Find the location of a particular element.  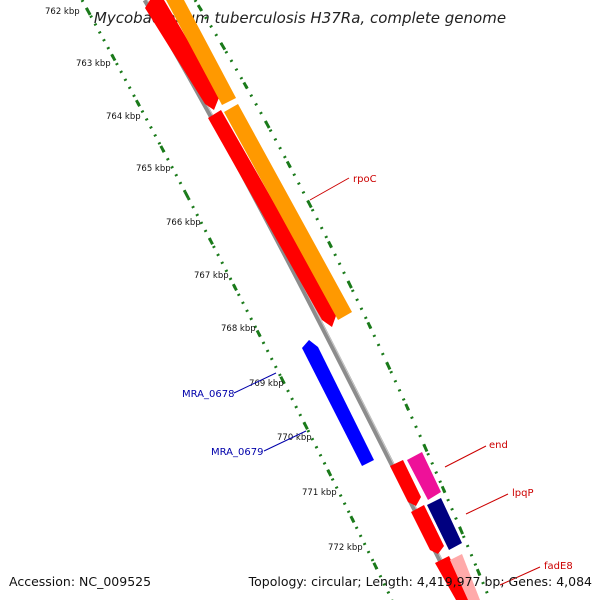

tick-label-771: 771 kbp is located at coordinates (319, 493).